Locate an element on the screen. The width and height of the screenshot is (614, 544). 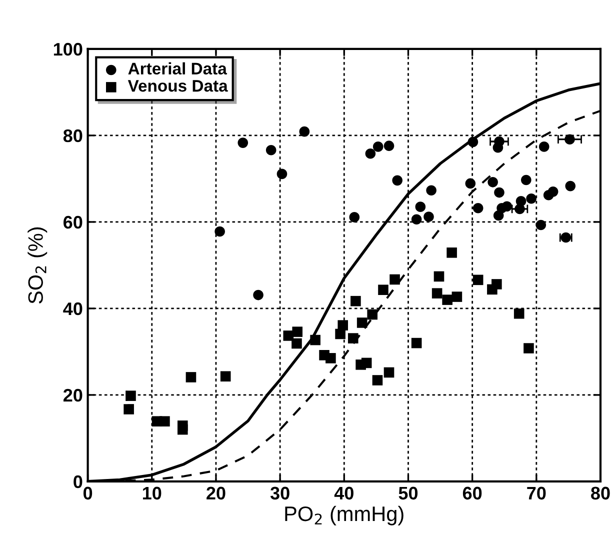
x-tick-label: 30 is located at coordinates (280, 493).